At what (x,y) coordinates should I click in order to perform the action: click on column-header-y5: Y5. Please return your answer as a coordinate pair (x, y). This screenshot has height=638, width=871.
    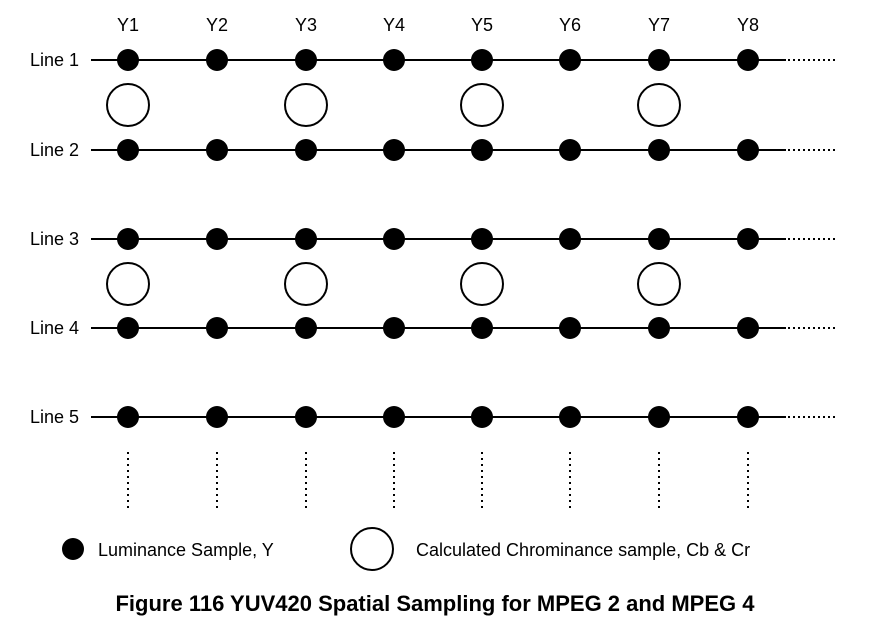
    Looking at the image, I should click on (482, 25).